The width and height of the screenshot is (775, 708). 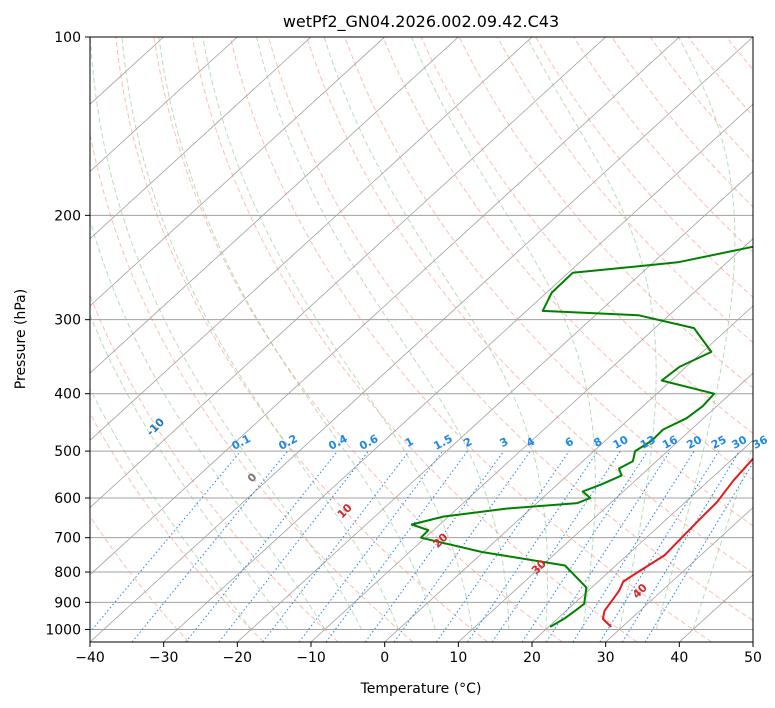 I want to click on y-tick-label: 400, so click(x=67, y=395).